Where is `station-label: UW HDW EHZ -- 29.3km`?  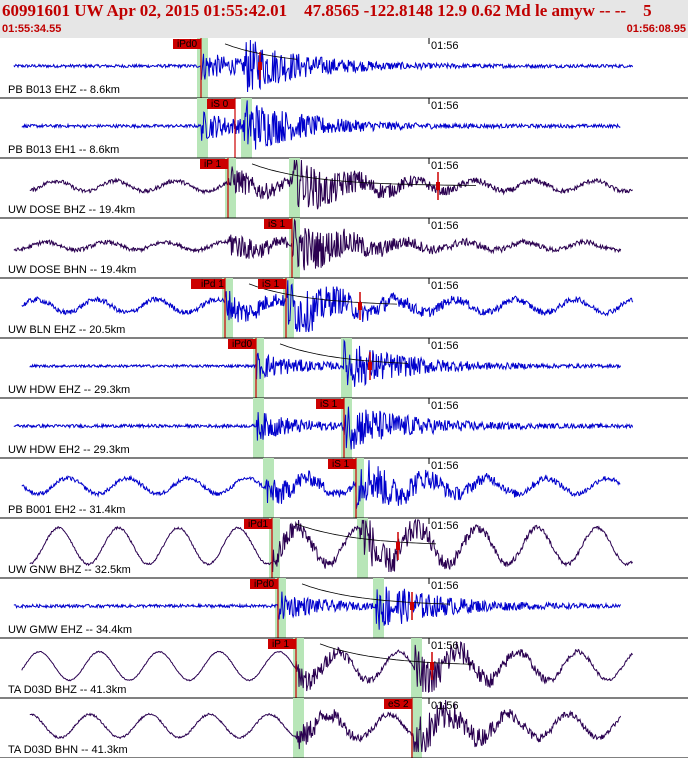
station-label: UW HDW EHZ -- 29.3km is located at coordinates (69, 390).